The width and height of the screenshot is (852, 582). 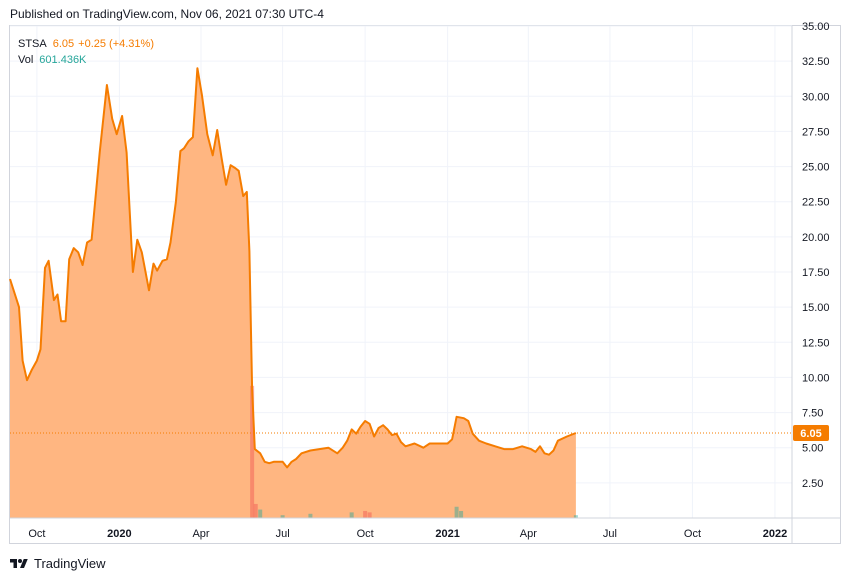 What do you see at coordinates (775, 534) in the screenshot?
I see `x-tick-label: 2022` at bounding box center [775, 534].